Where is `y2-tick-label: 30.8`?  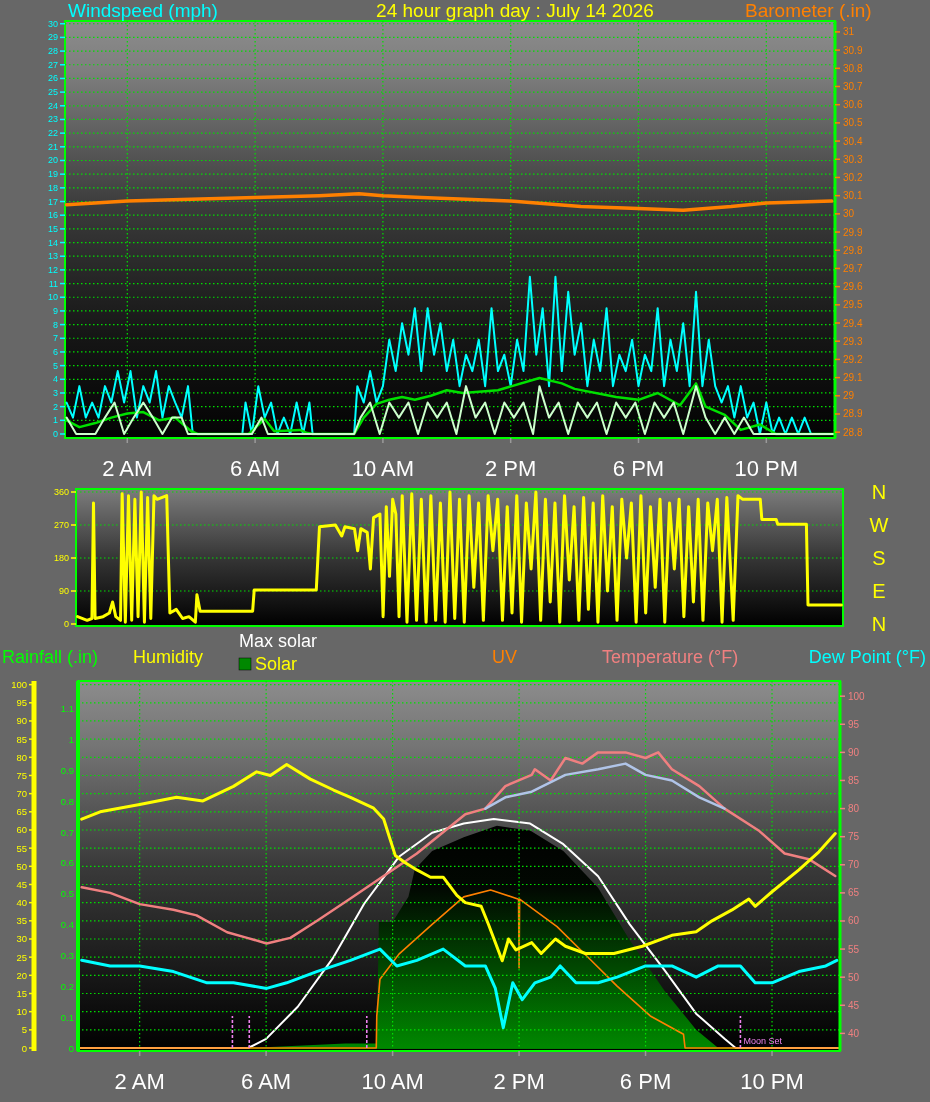
y2-tick-label: 30.8 is located at coordinates (853, 68).